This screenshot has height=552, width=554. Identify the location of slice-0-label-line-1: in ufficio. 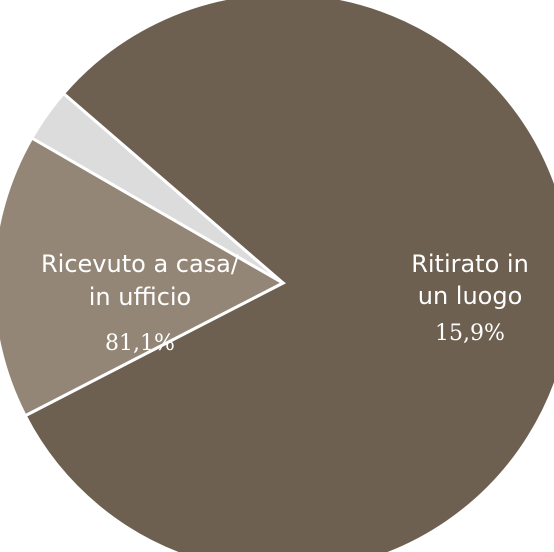
(140, 297).